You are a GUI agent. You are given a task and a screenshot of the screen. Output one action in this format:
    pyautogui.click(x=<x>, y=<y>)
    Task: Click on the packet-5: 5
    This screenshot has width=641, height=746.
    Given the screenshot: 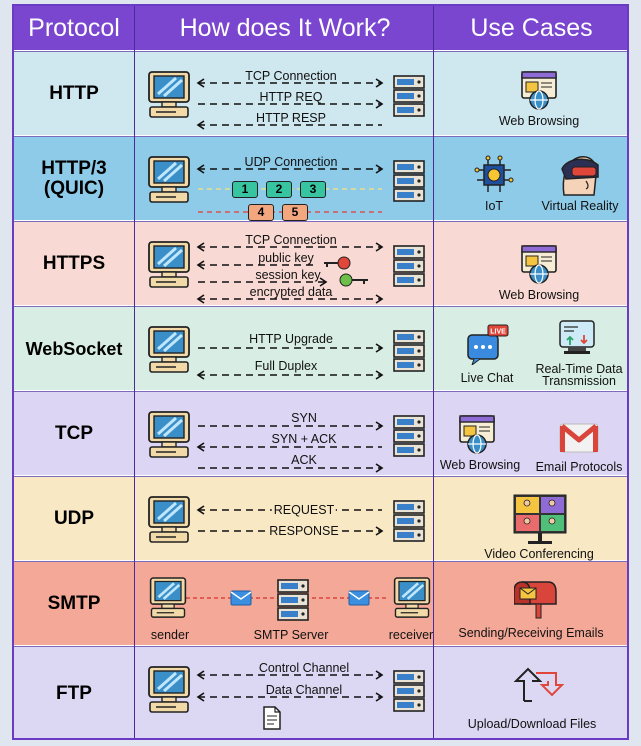 What is the action you would take?
    pyautogui.click(x=295, y=212)
    